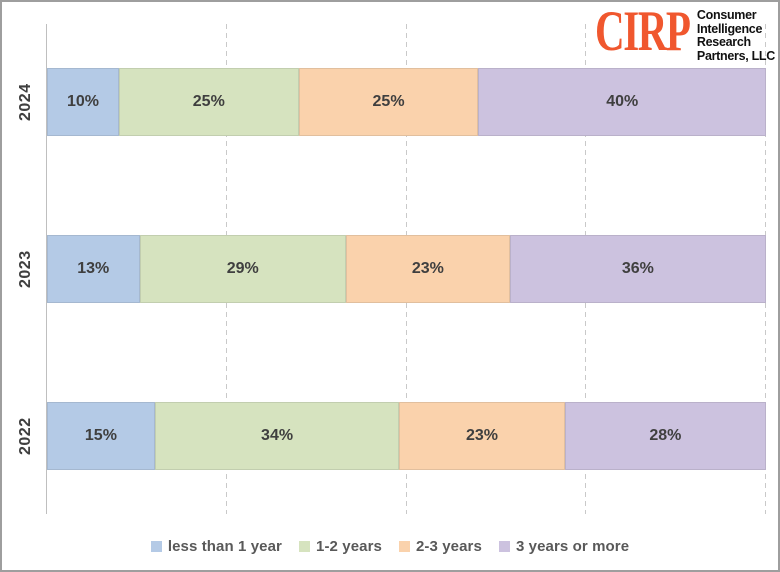 The height and width of the screenshot is (572, 780). I want to click on logo-name-line: Research, so click(723, 42).